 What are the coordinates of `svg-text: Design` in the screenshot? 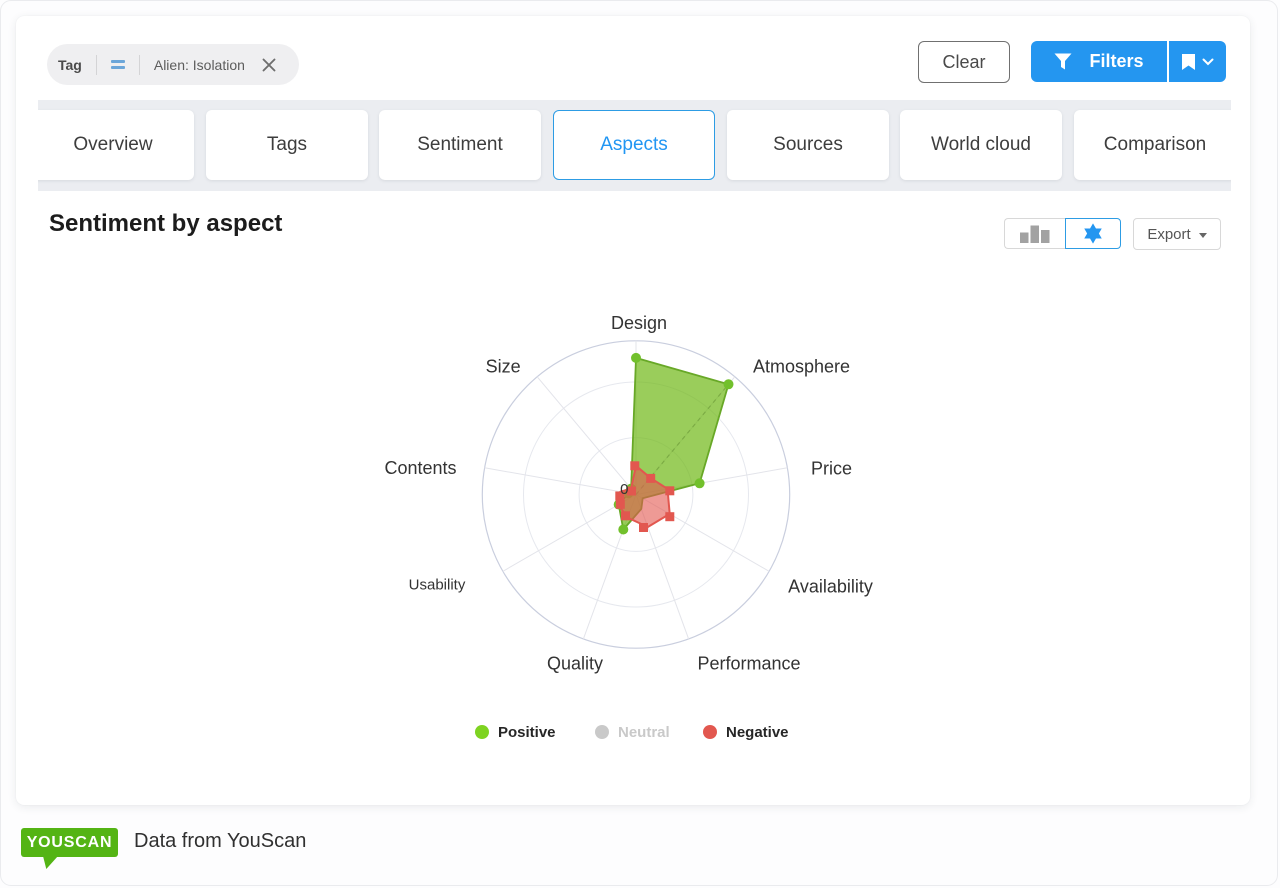 It's located at (639, 323).